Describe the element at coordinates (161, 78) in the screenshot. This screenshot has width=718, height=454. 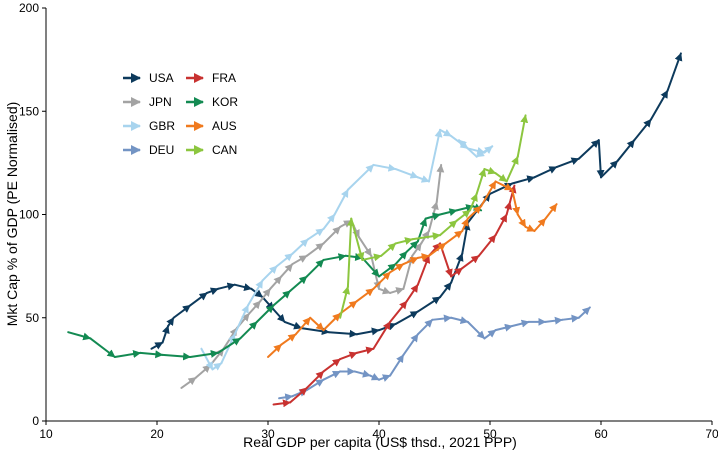
I see `legend-label-usa: USA` at that location.